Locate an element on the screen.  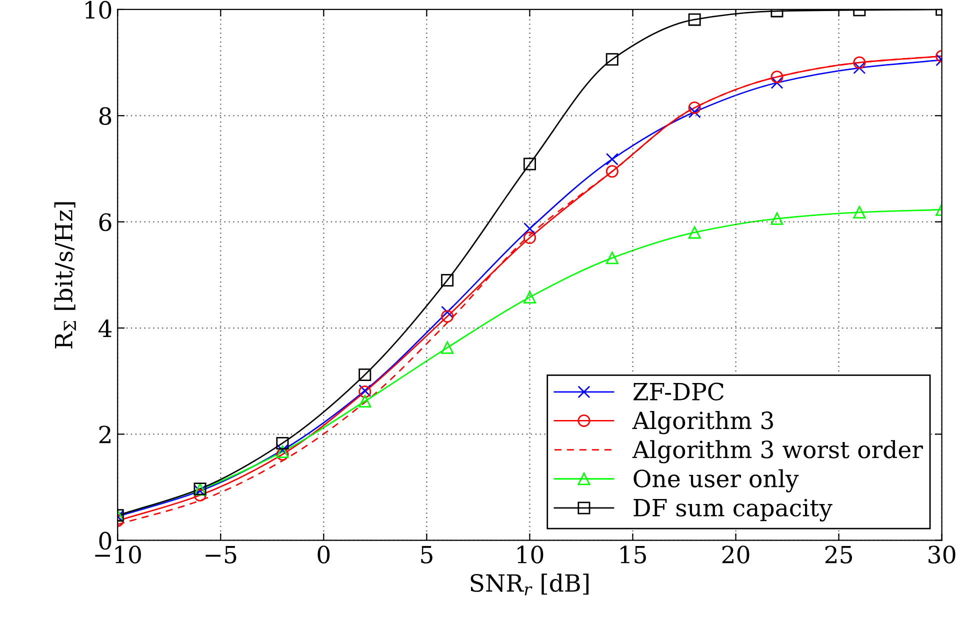
x-tick-label: 25 is located at coordinates (838, 555).